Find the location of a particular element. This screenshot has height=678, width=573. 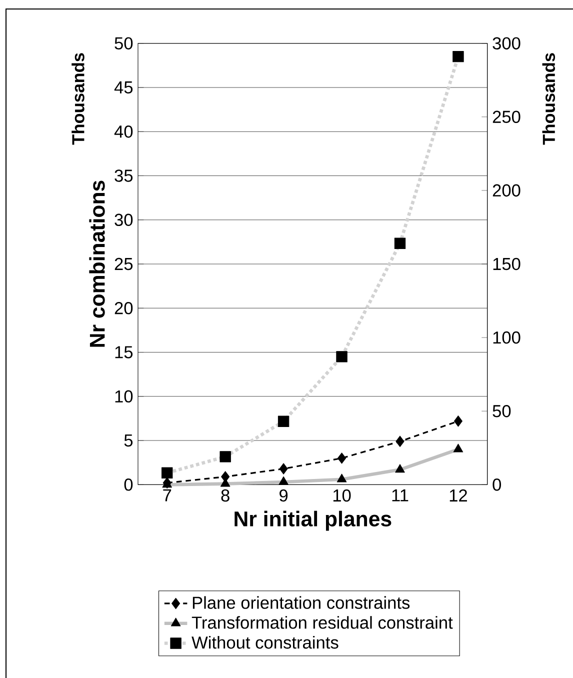

y-tick-label: 20 is located at coordinates (123, 308).